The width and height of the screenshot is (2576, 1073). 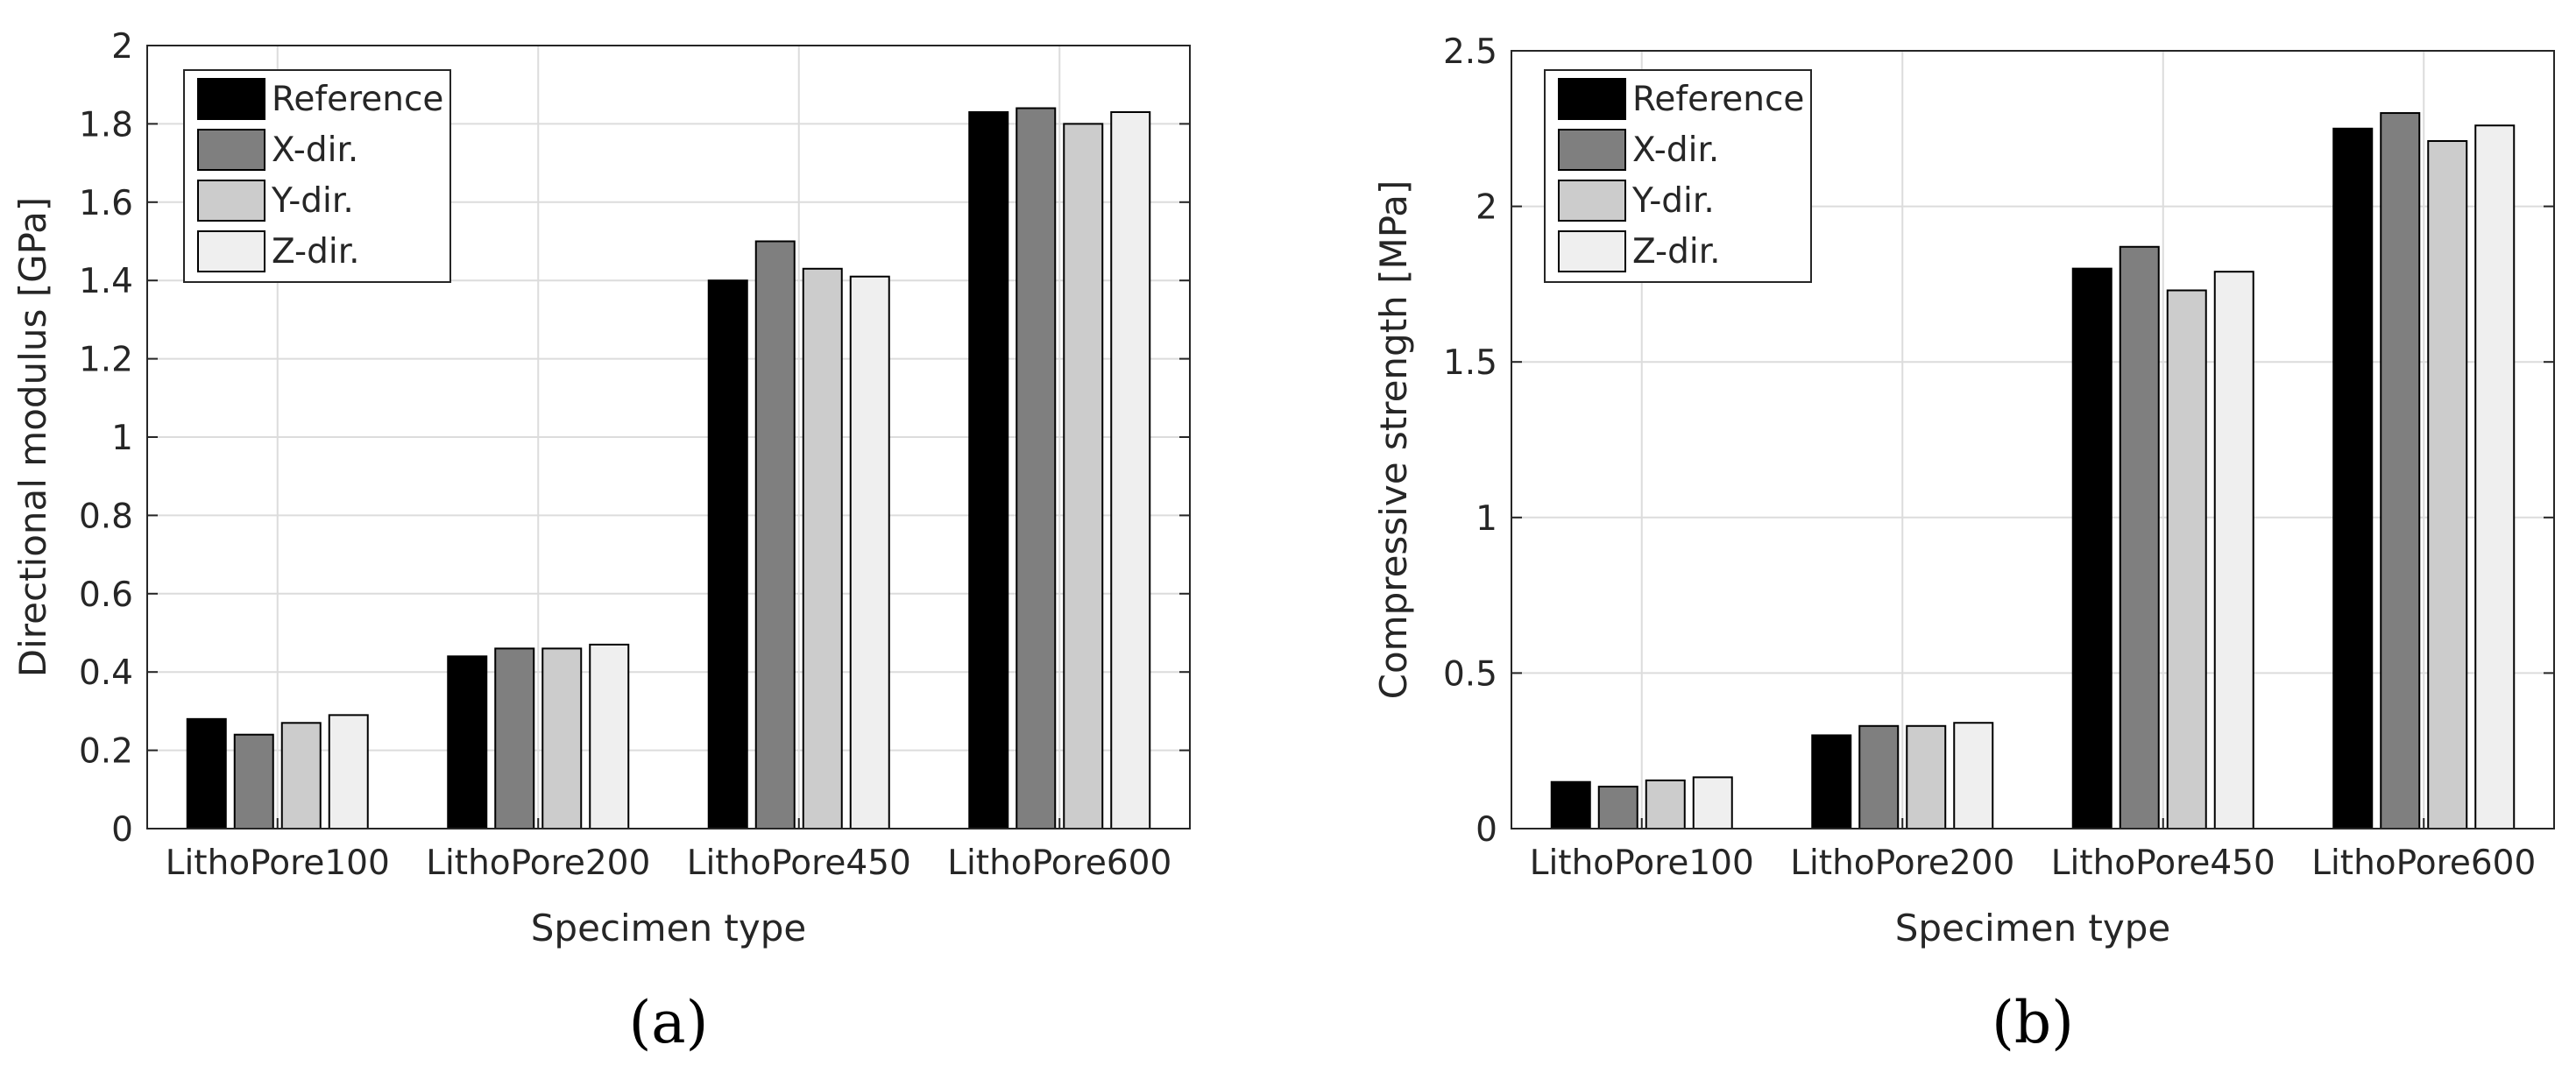 What do you see at coordinates (1973, 775) in the screenshot?
I see `bar-z-dir-lithopore200: Z-dir. LithoPore200: 0.34` at bounding box center [1973, 775].